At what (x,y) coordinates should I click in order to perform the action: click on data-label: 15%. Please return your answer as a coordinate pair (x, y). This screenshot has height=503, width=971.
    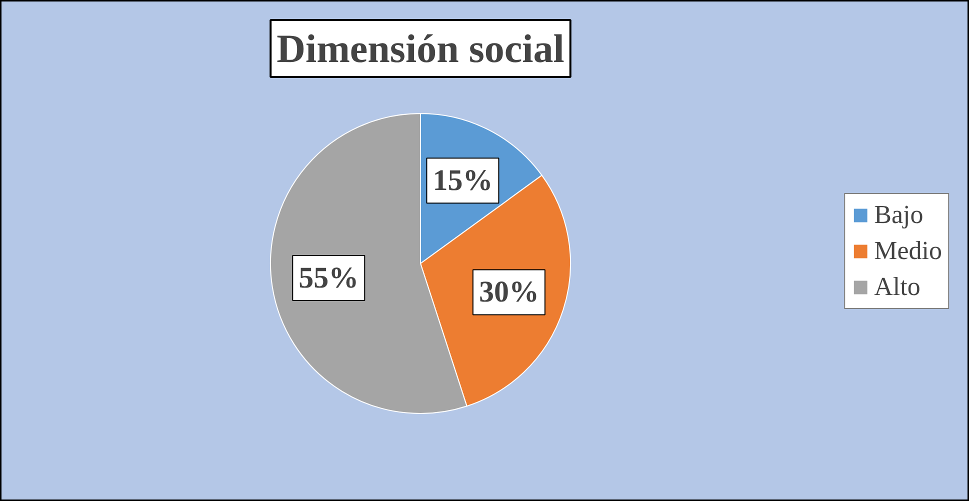
    Looking at the image, I should click on (462, 181).